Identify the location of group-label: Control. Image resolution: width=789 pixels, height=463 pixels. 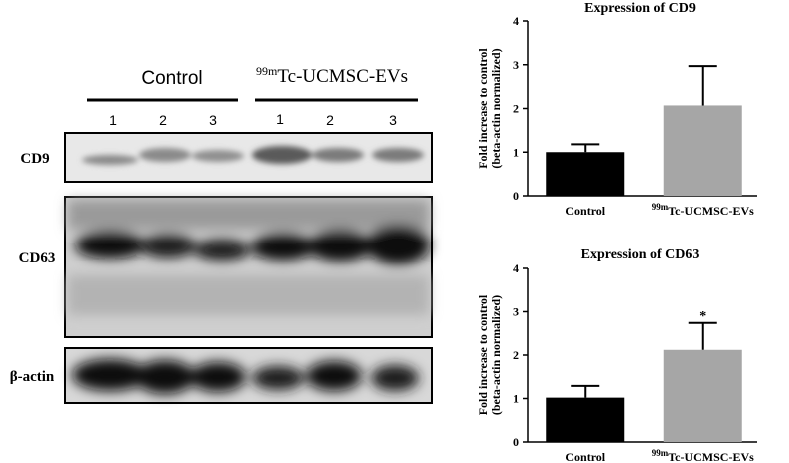
(171, 78).